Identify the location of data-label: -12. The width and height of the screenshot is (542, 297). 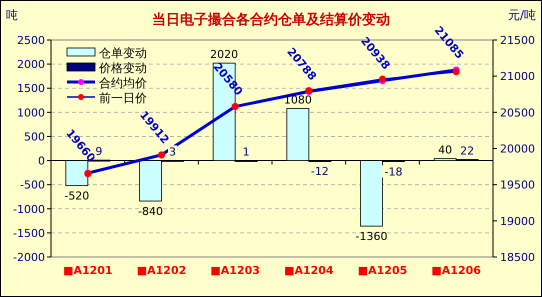
(319, 171).